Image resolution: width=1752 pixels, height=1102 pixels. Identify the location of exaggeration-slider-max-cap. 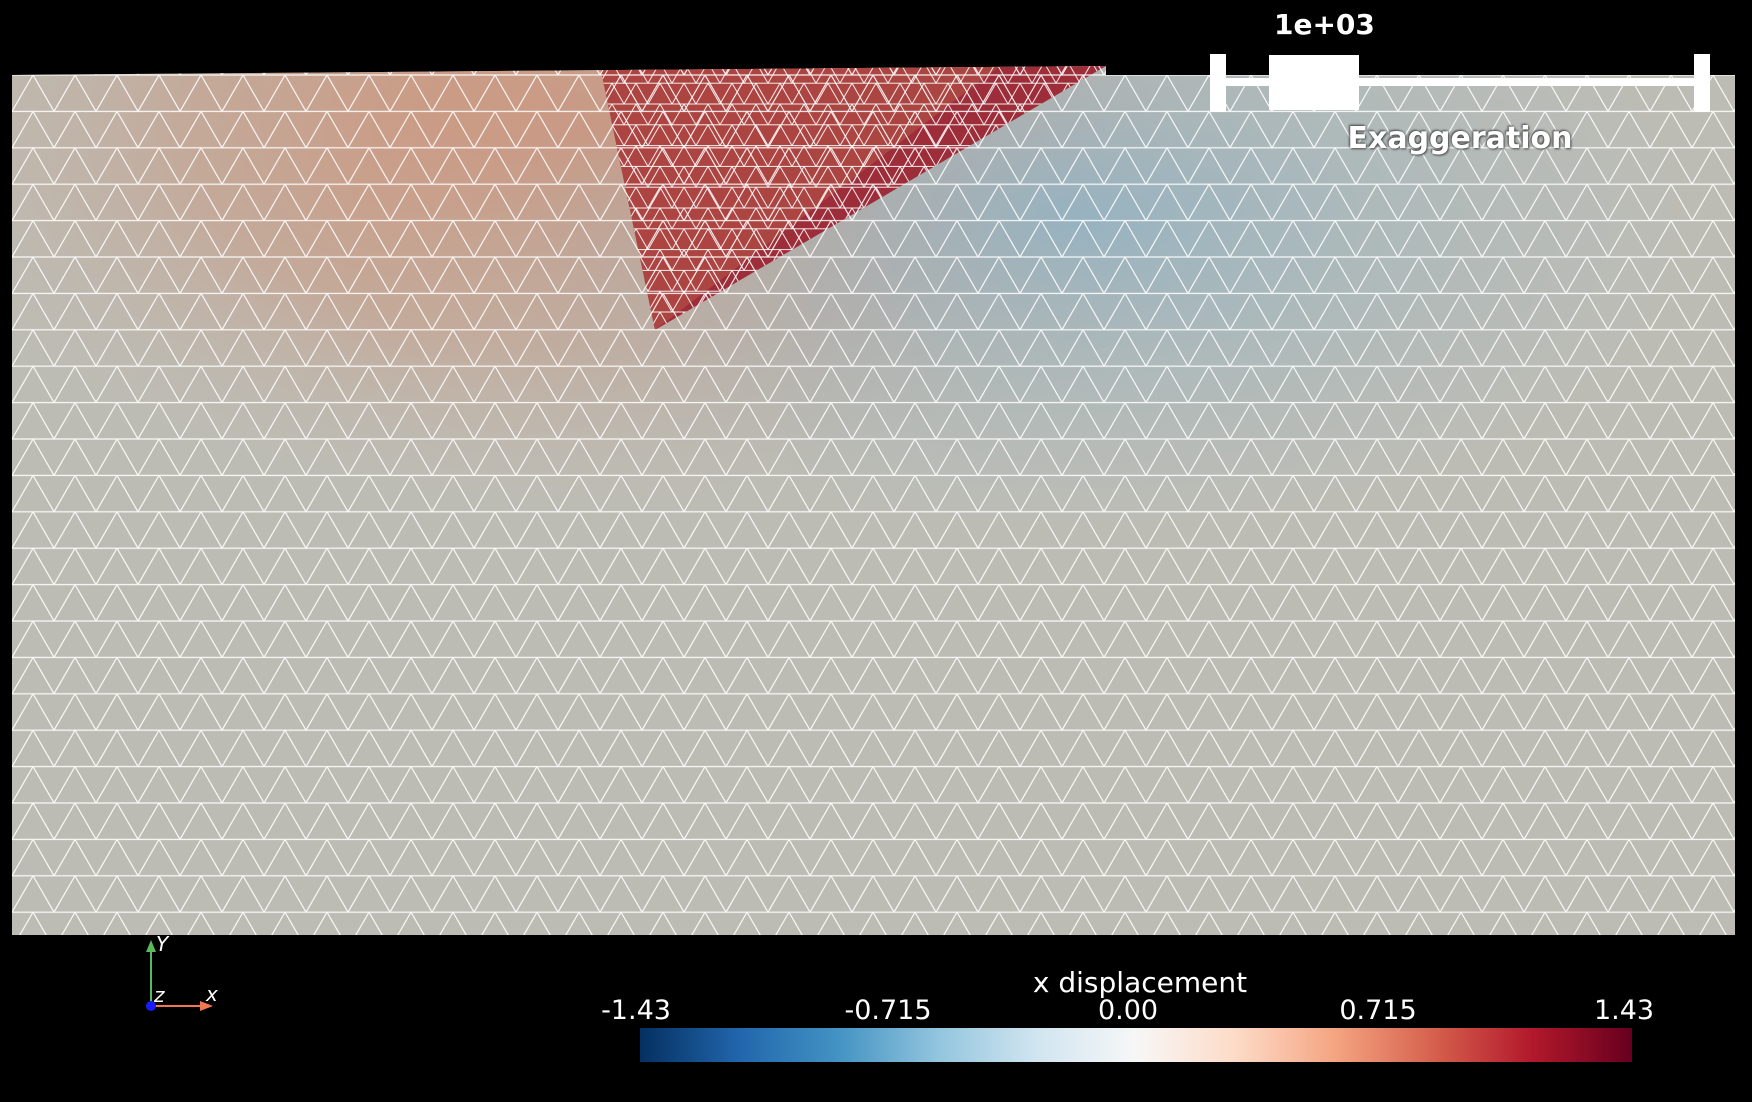
(1702, 83).